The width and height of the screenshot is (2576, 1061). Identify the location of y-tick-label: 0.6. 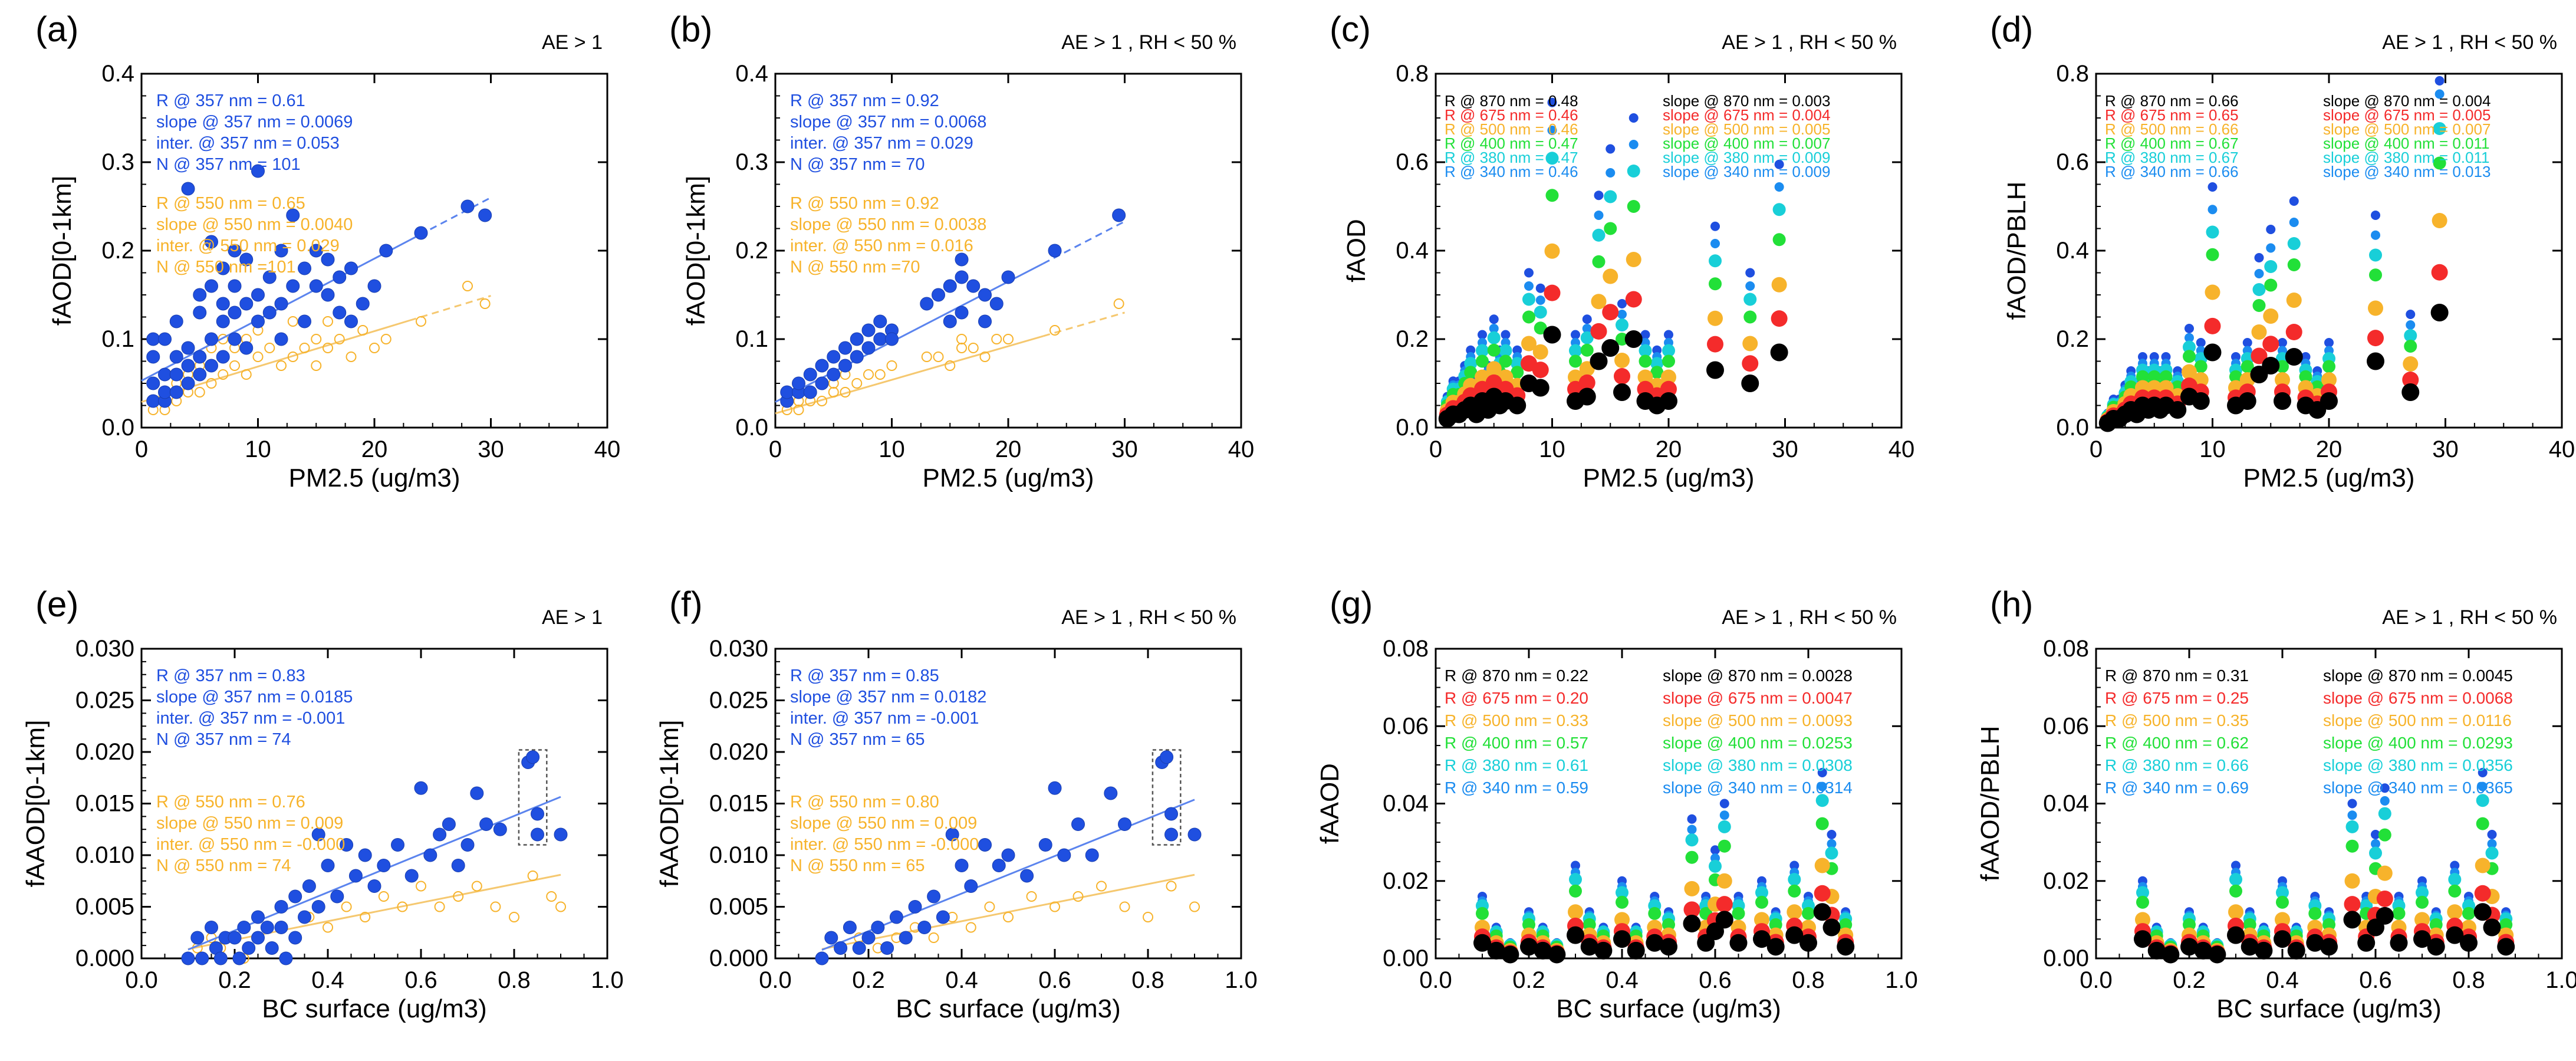
(2073, 162).